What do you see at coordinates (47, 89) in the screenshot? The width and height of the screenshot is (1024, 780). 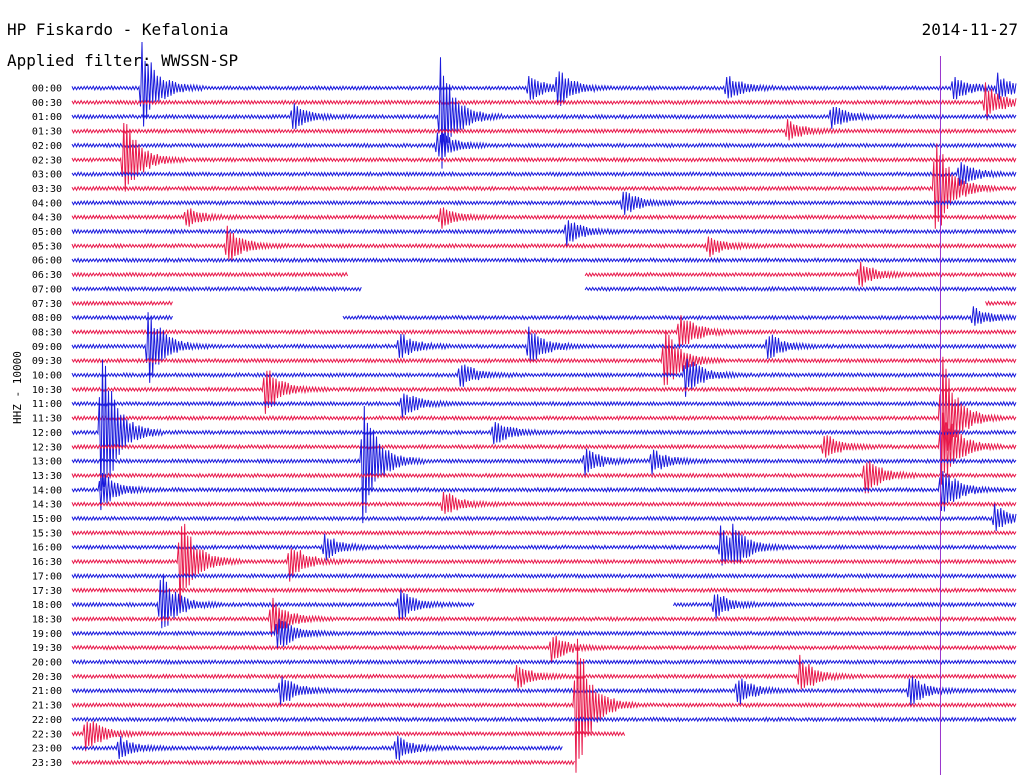 I see `row-time-label: 00:00` at bounding box center [47, 89].